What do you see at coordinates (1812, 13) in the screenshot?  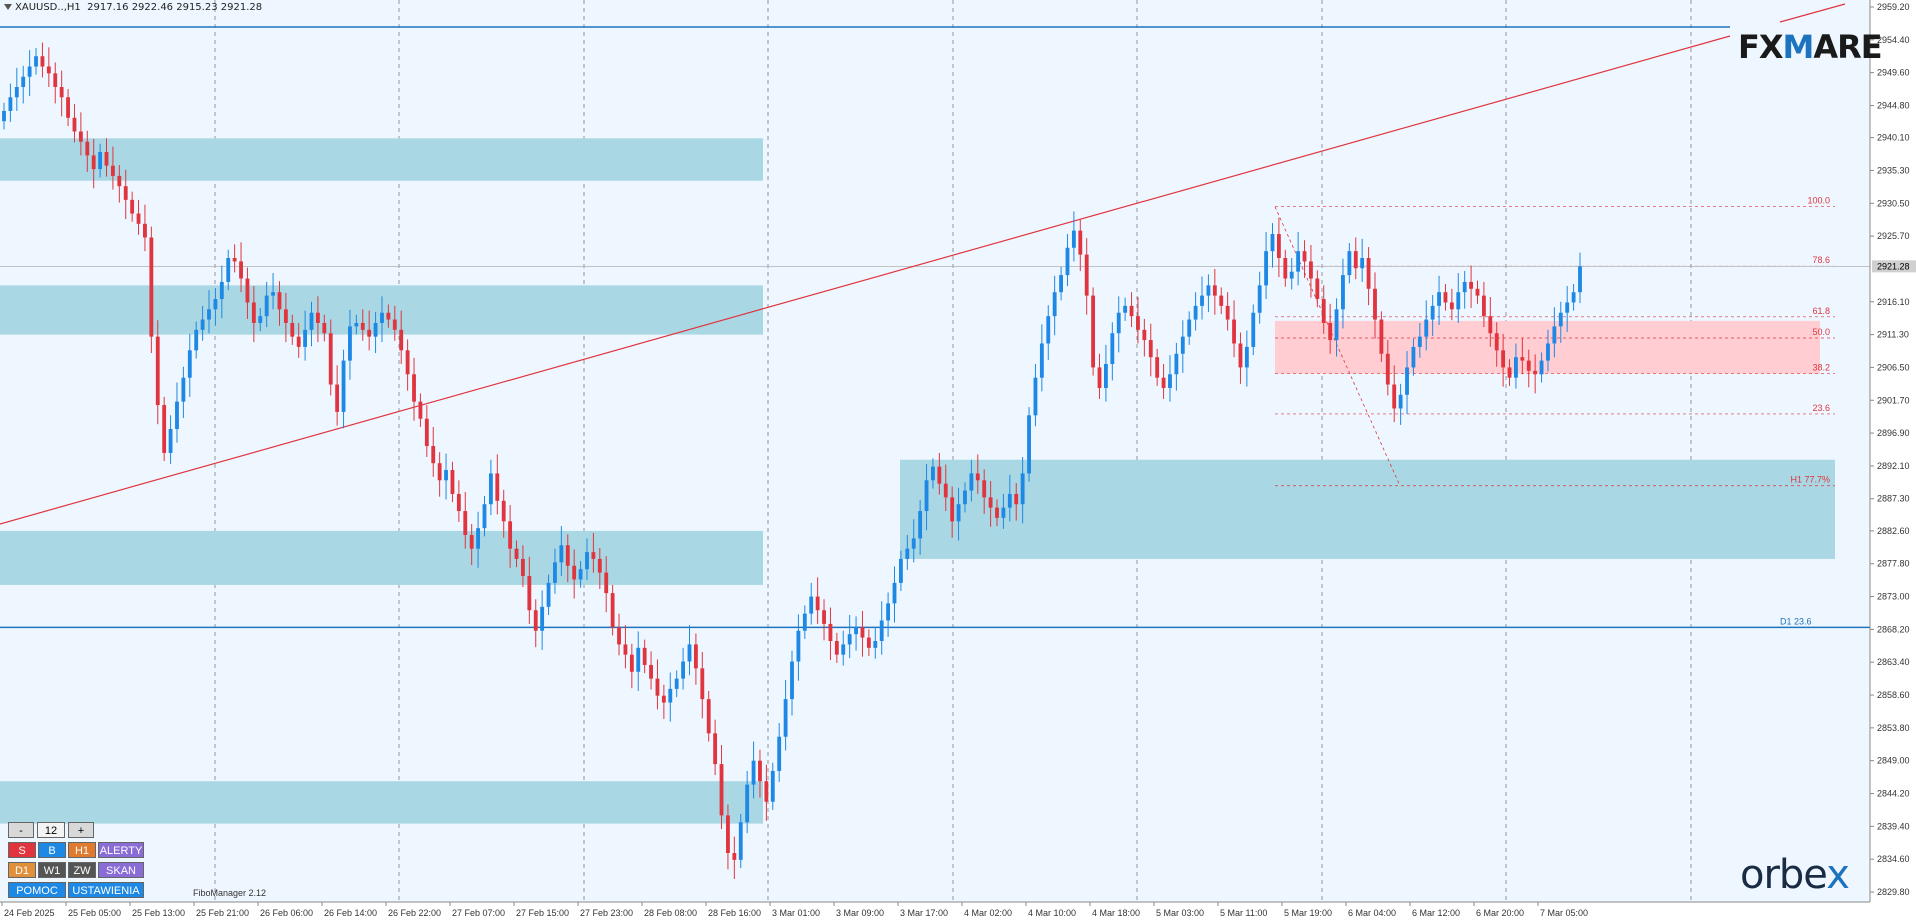 I see `trendline-upper` at bounding box center [1812, 13].